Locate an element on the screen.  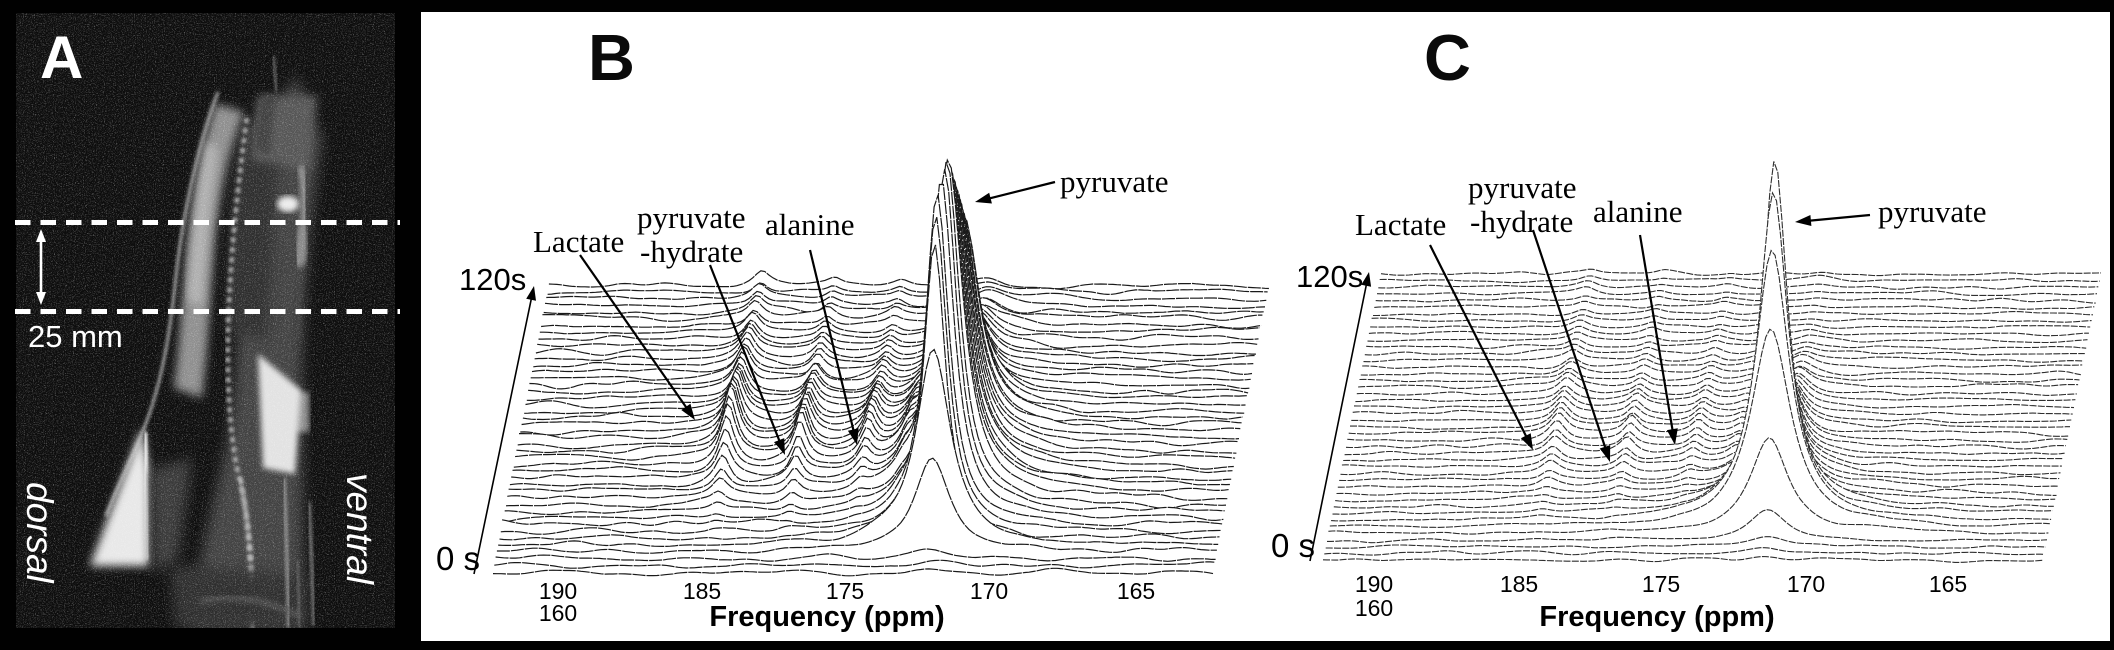
svg-text: C is located at coordinates (1447, 57).